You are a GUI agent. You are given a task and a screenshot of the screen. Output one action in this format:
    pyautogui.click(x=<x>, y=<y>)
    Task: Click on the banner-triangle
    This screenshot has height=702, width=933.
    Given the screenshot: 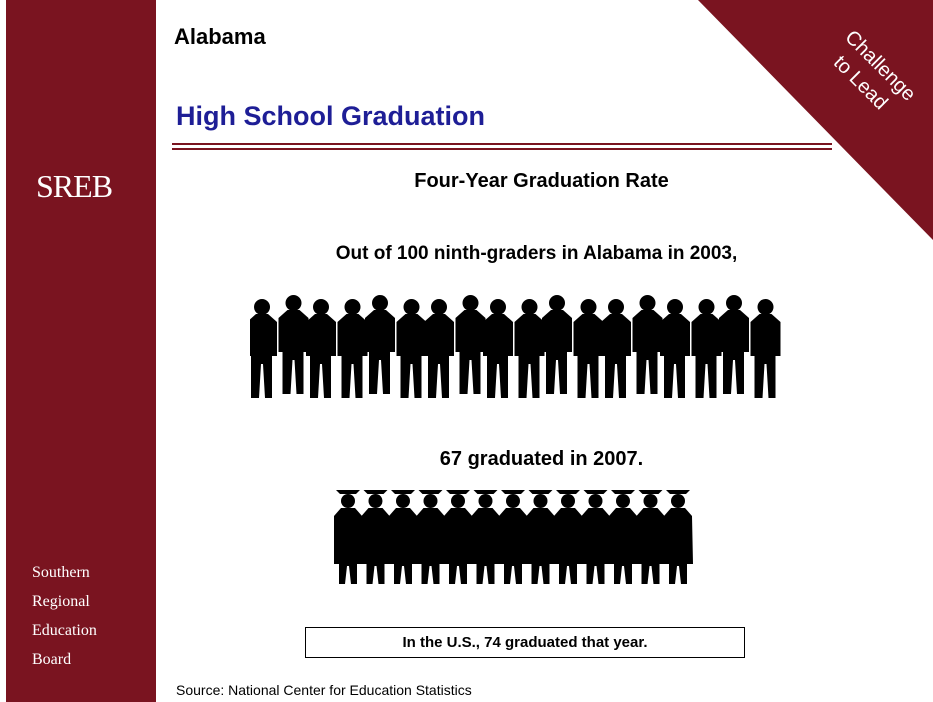 What is the action you would take?
    pyautogui.click(x=815, y=120)
    